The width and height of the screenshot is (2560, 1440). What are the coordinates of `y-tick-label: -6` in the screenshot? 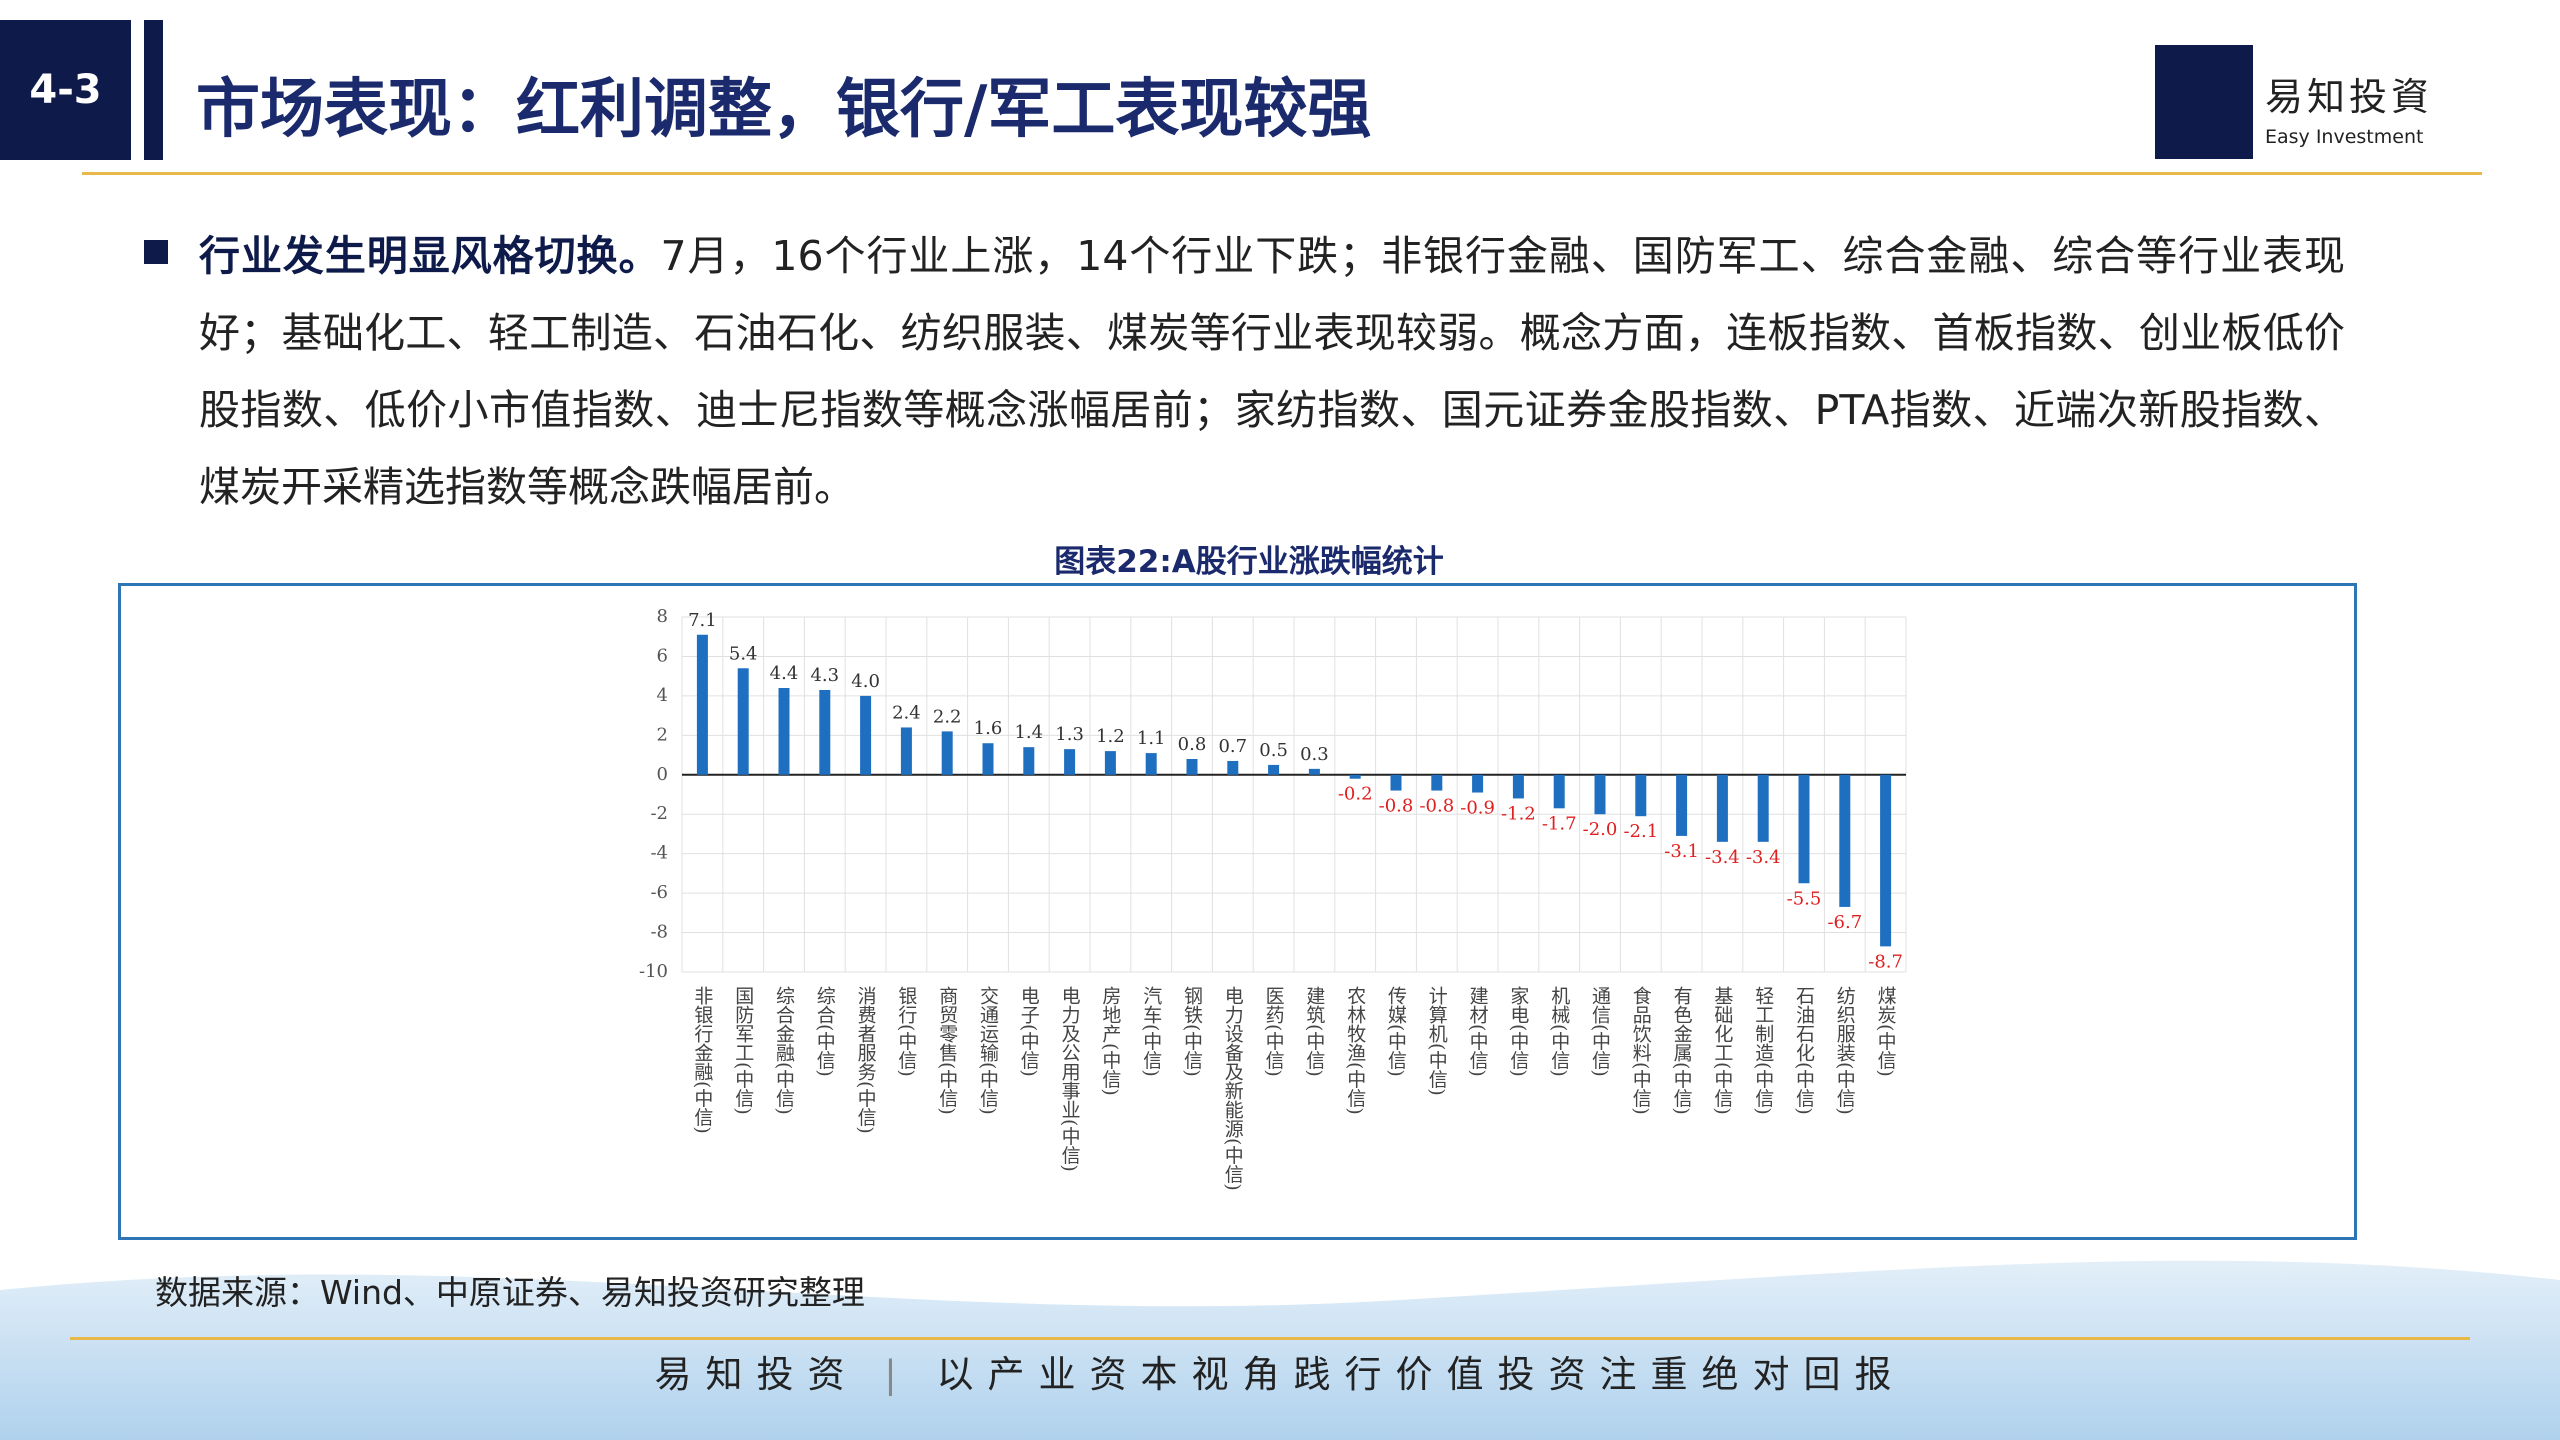 It's located at (659, 892).